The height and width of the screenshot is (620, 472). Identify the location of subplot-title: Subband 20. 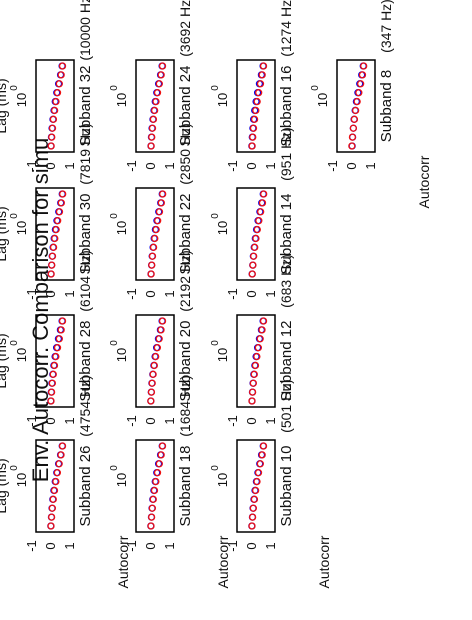
(185, 361).